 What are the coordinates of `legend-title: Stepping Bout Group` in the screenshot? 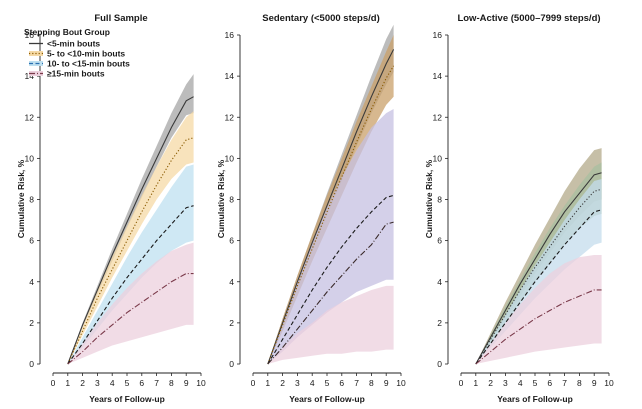 It's located at (67, 32).